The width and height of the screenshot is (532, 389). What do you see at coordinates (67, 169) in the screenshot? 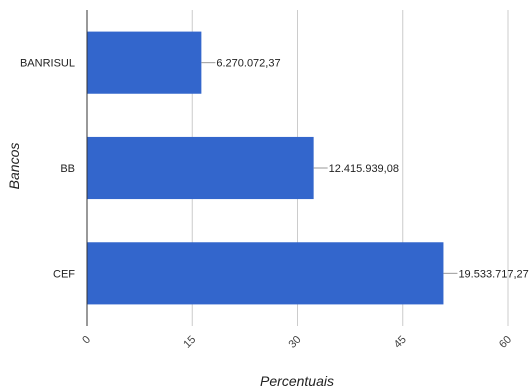
I see `category-label: BB` at bounding box center [67, 169].